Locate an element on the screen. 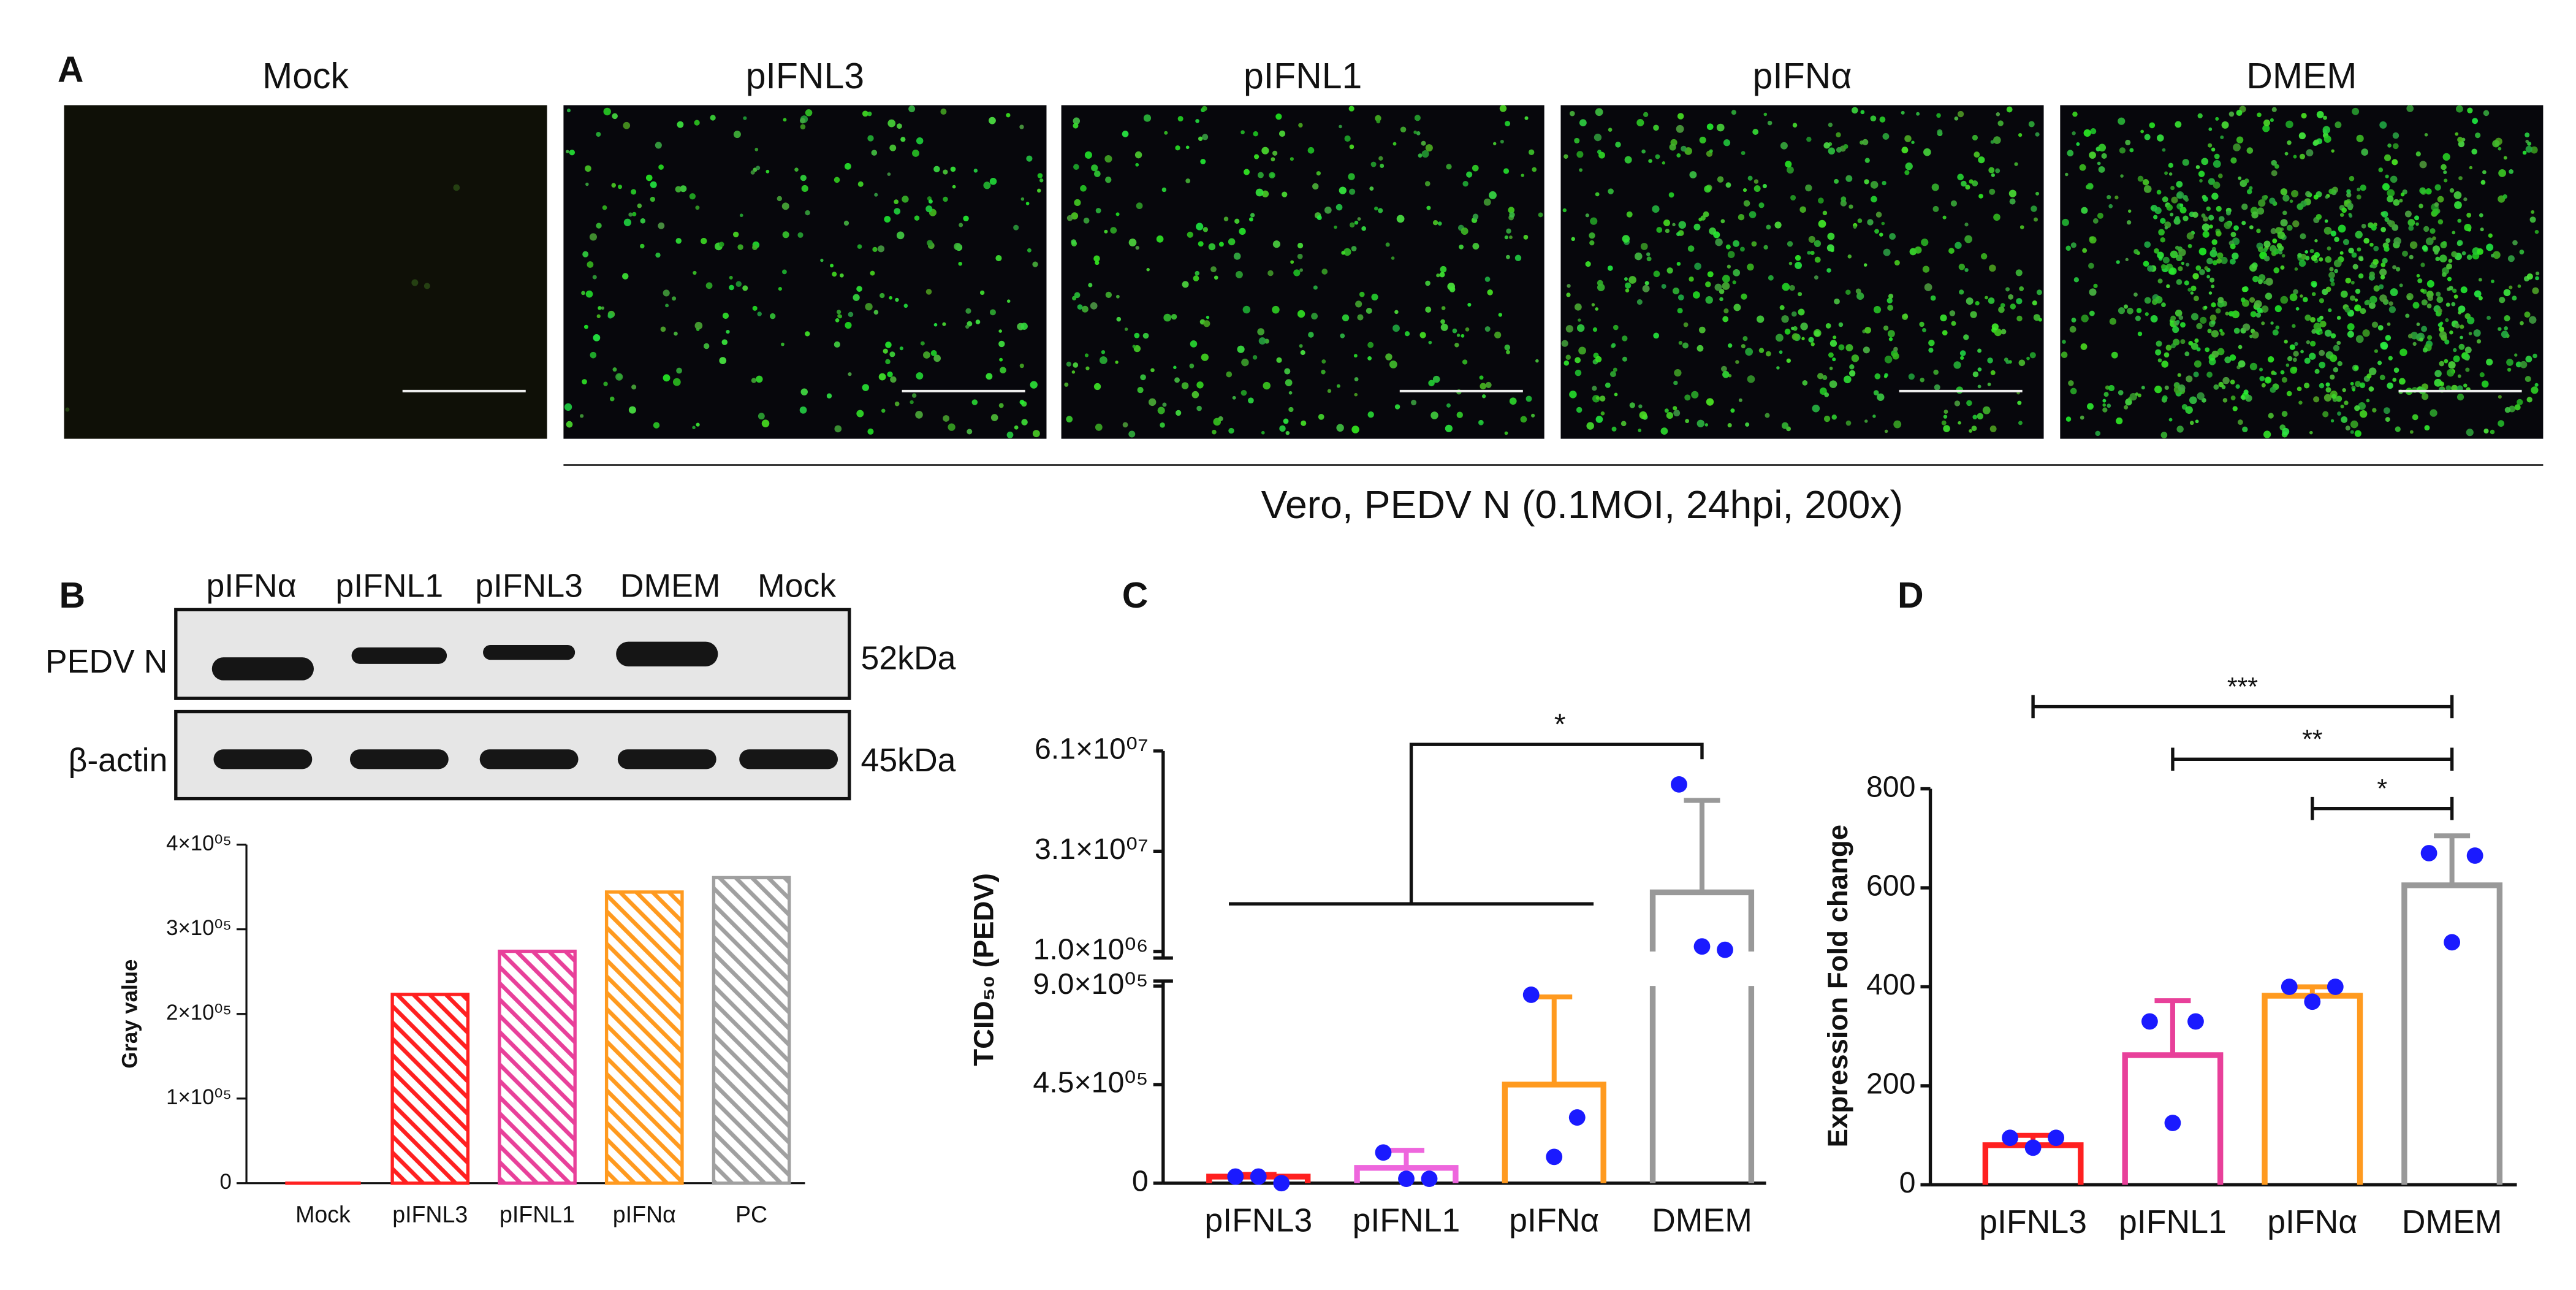  significance-bracket is located at coordinates (2312, 759).